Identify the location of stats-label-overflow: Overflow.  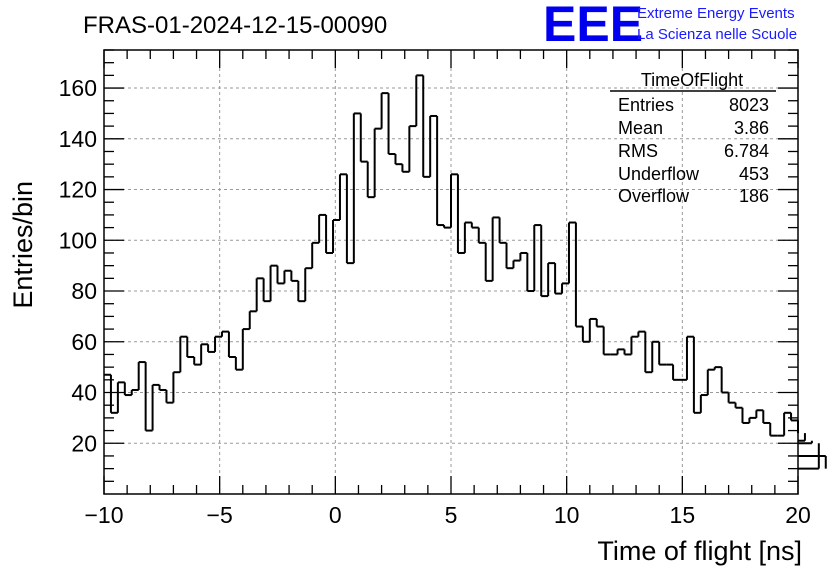
(654, 196).